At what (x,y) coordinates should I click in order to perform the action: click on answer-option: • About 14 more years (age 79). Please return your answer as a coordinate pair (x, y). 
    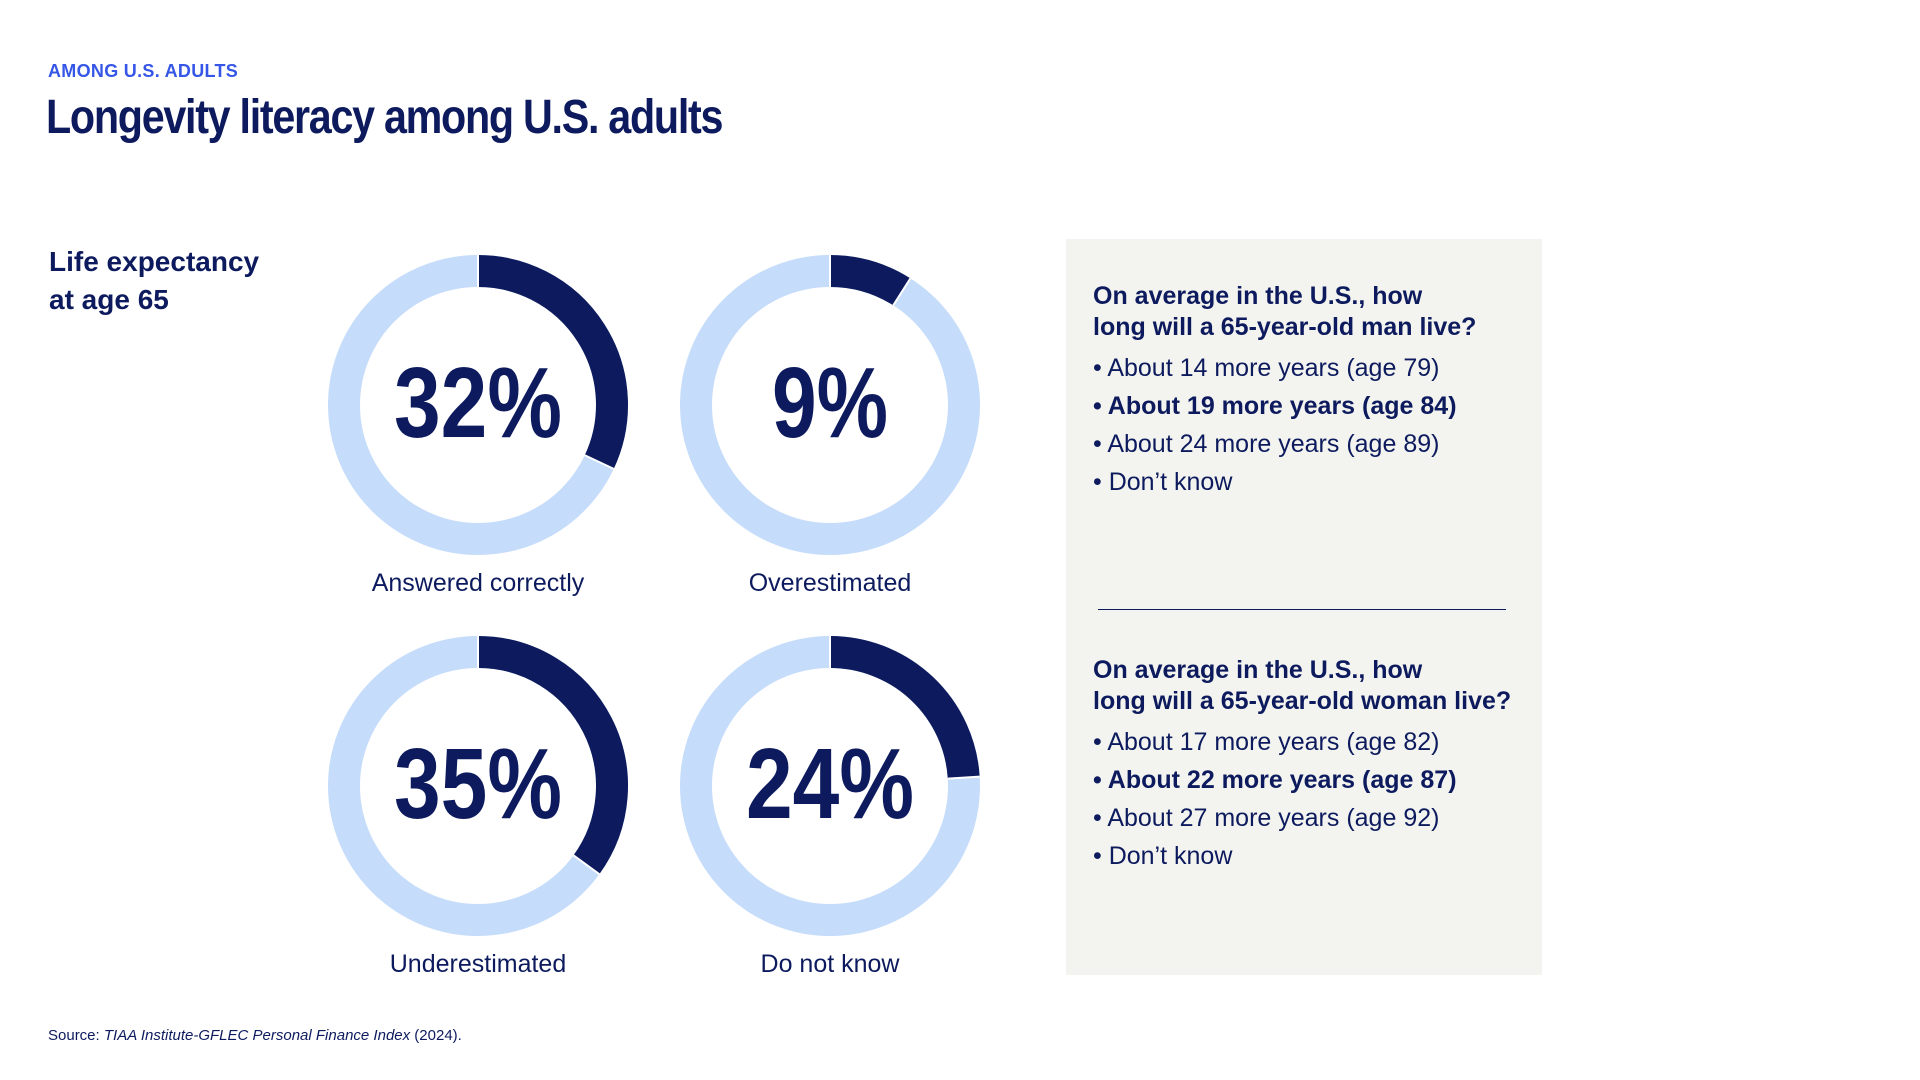
    Looking at the image, I should click on (1266, 368).